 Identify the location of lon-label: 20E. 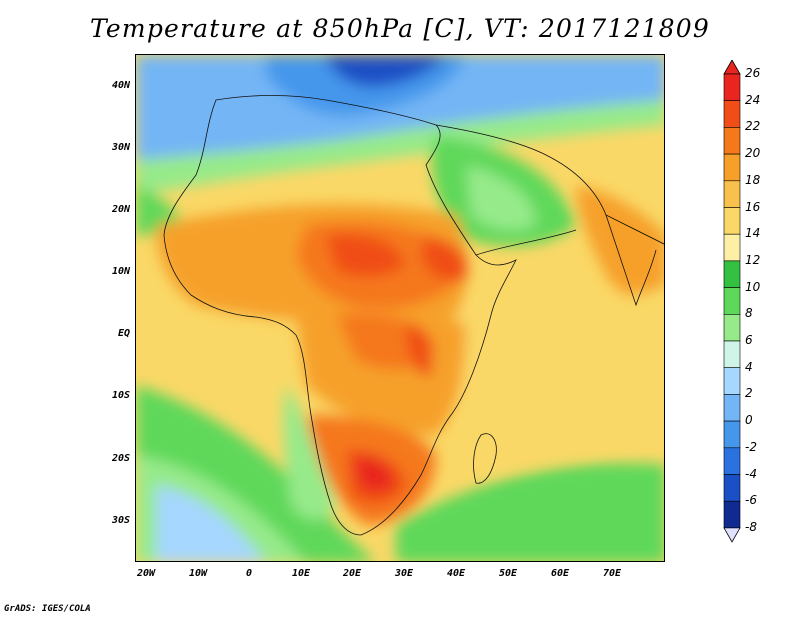
(352, 573).